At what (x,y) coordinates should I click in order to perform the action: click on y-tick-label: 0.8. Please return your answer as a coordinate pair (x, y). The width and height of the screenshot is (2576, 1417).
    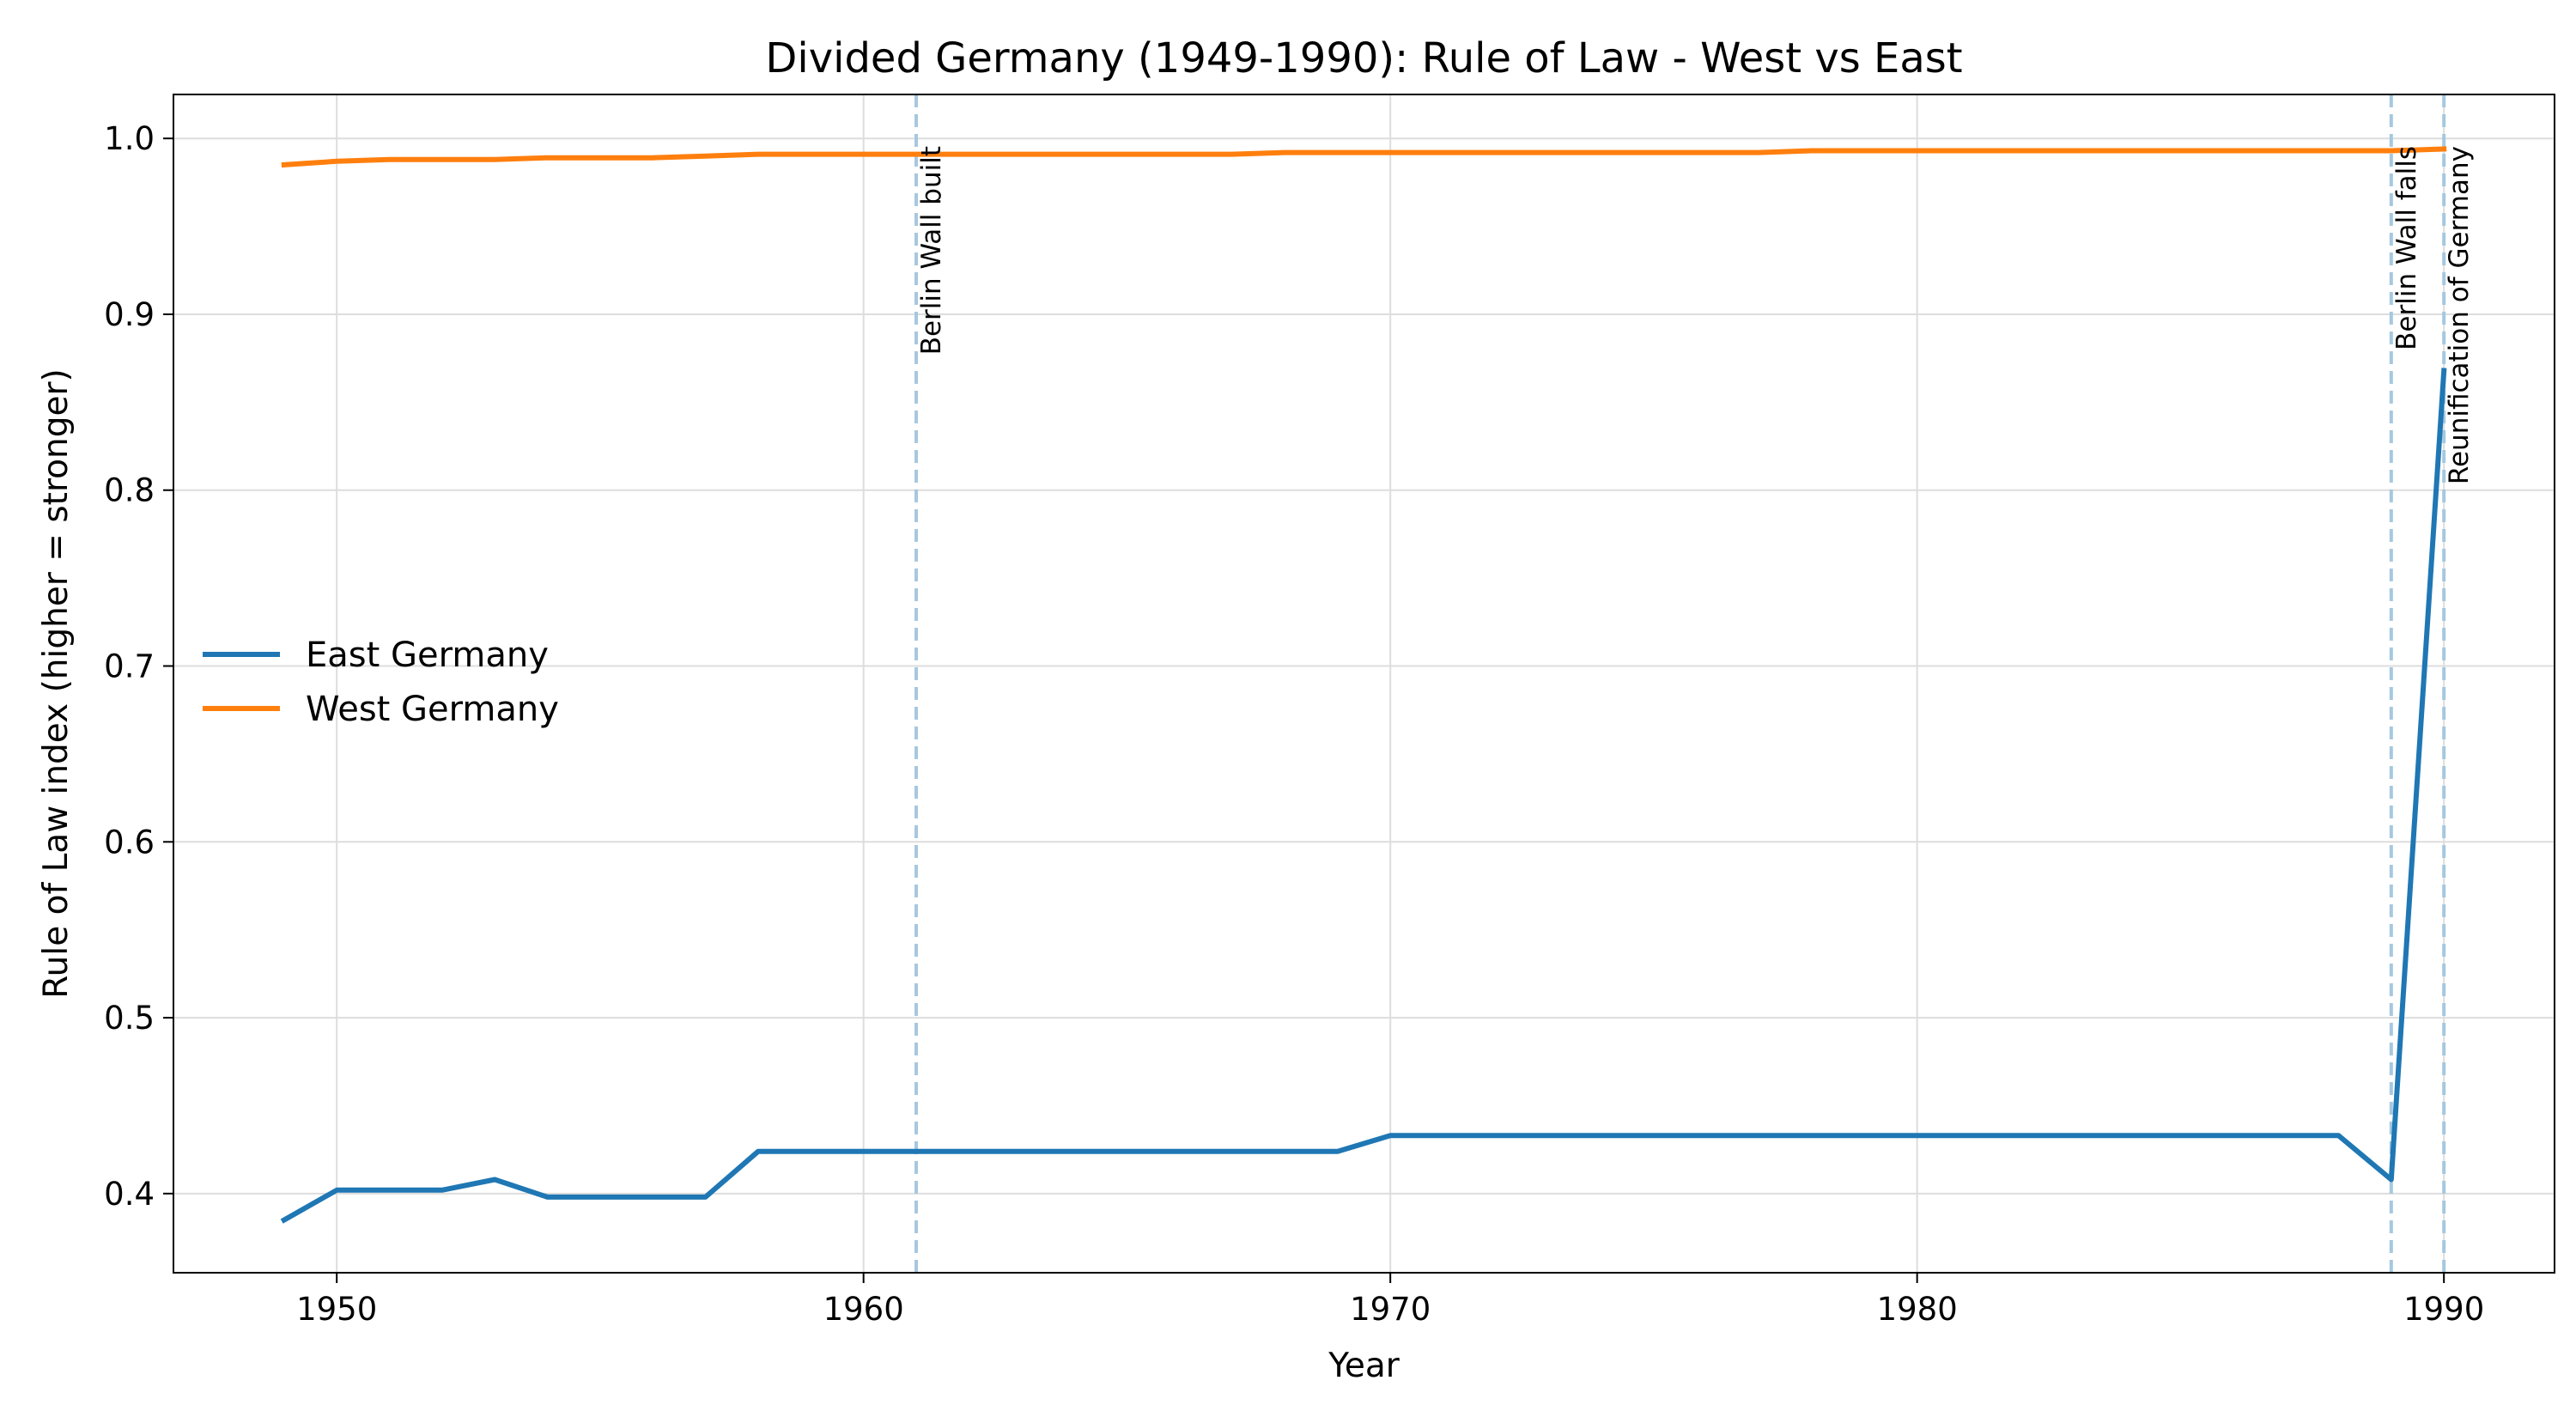
    Looking at the image, I should click on (129, 490).